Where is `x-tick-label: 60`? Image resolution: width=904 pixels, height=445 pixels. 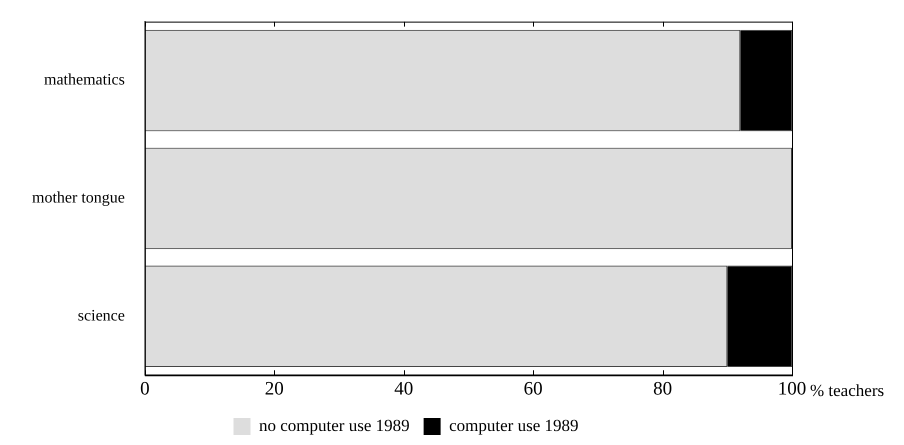 x-tick-label: 60 is located at coordinates (533, 389).